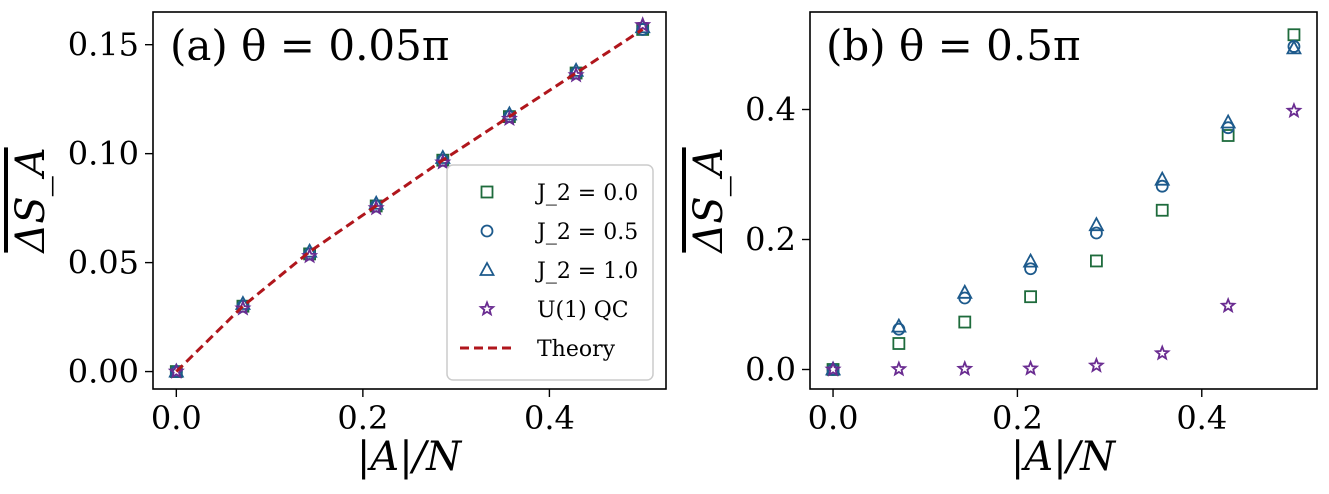 This screenshot has height=494, width=1329. What do you see at coordinates (103, 372) in the screenshot?
I see `panel-a-y-tick-label: 0.00` at bounding box center [103, 372].